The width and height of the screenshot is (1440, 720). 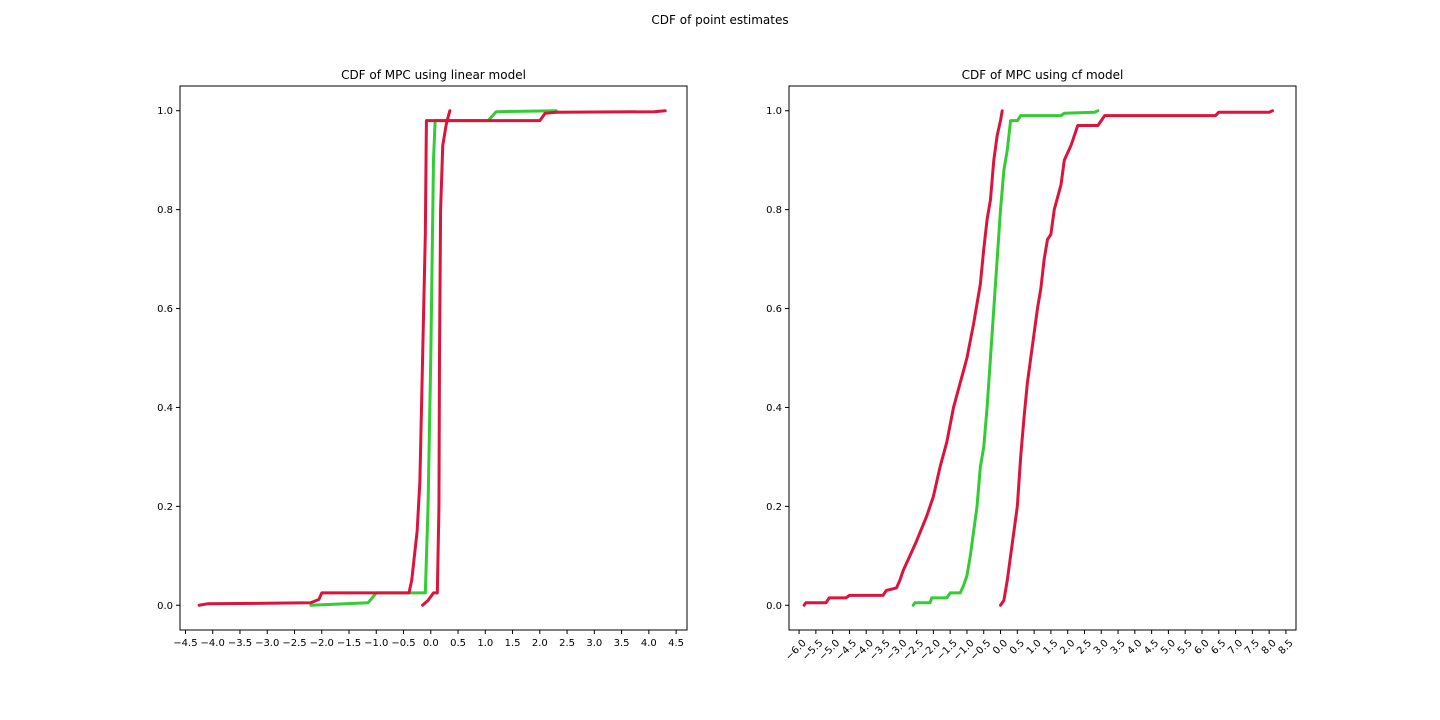 What do you see at coordinates (676, 643) in the screenshot?
I see `linear-x-tick-label: 4.5` at bounding box center [676, 643].